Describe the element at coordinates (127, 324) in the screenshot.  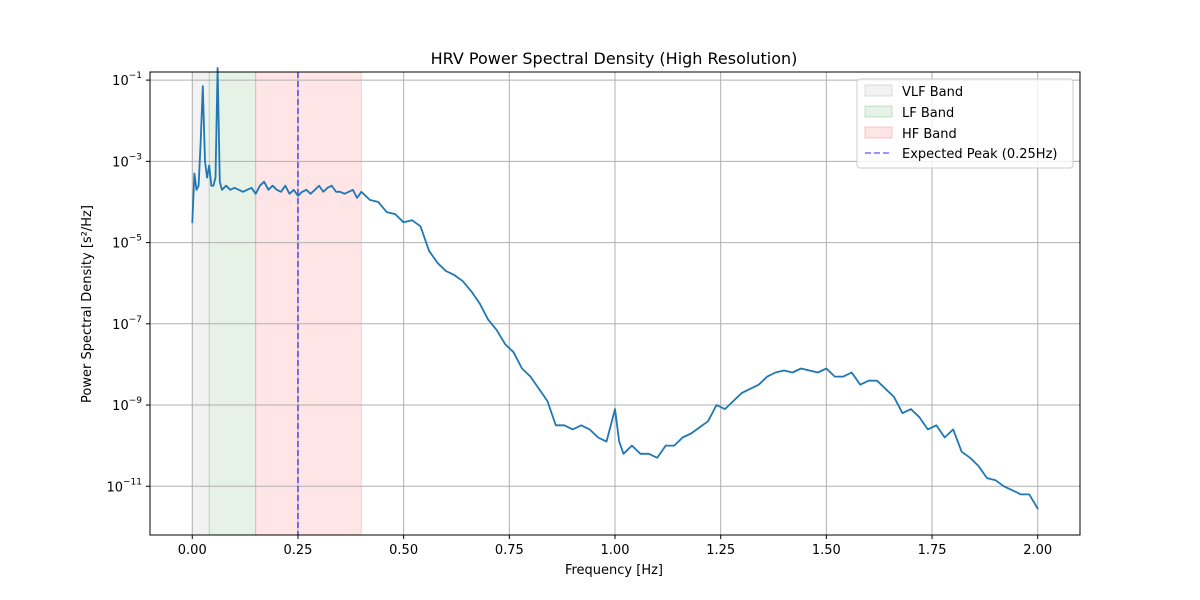
I see `y-tick-label: 10⁻⁷` at that location.